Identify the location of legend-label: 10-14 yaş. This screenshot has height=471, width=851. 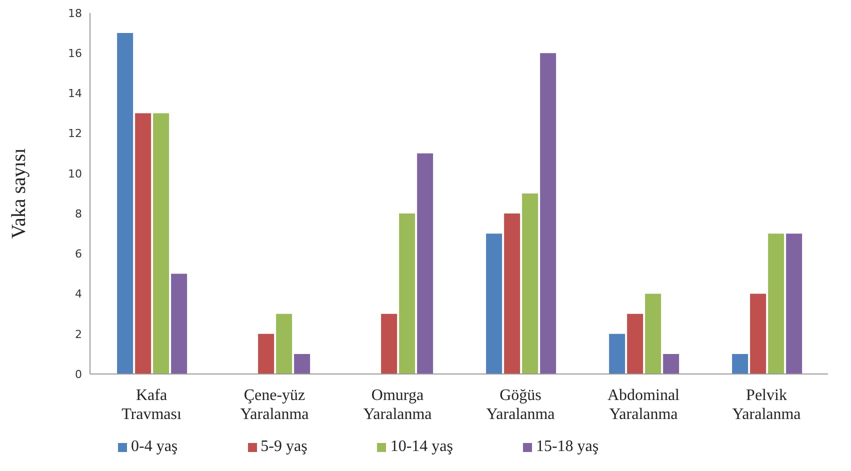
(421, 446).